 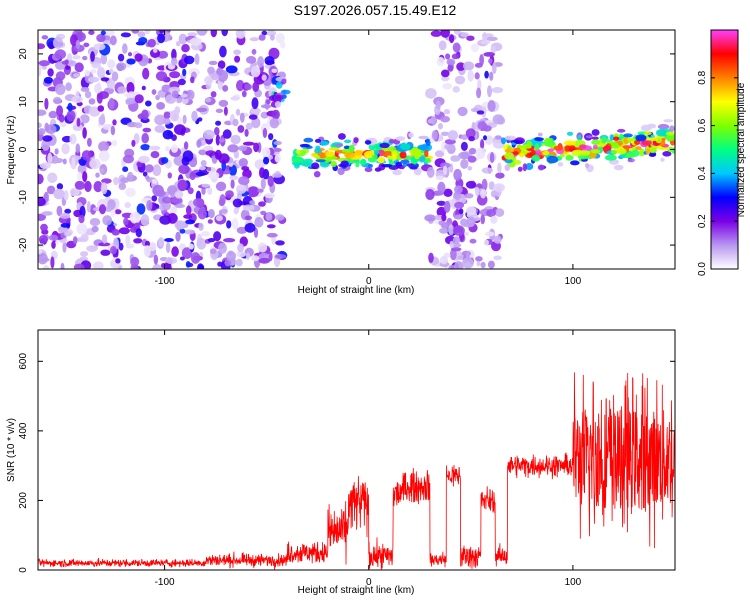 I want to click on spectrogram-x-tick-label: 100, so click(x=573, y=281).